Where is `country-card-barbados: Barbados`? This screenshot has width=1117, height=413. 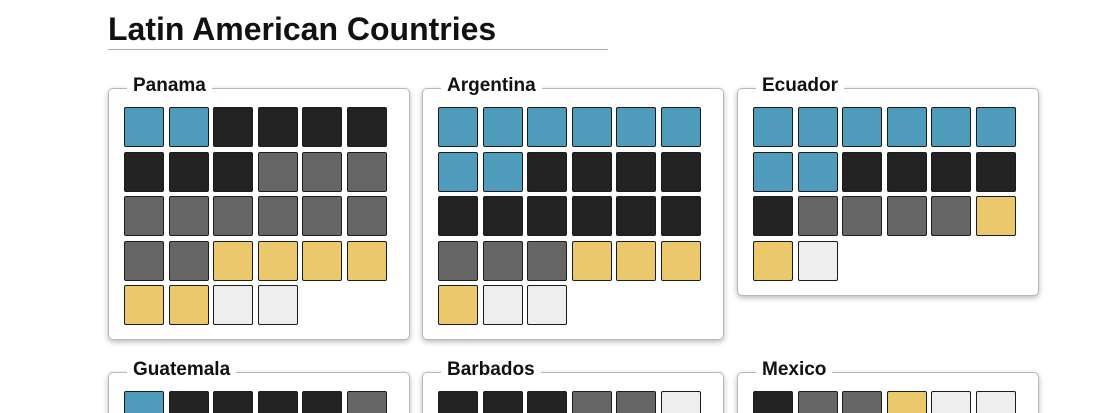
country-card-barbados: Barbados is located at coordinates (573, 385).